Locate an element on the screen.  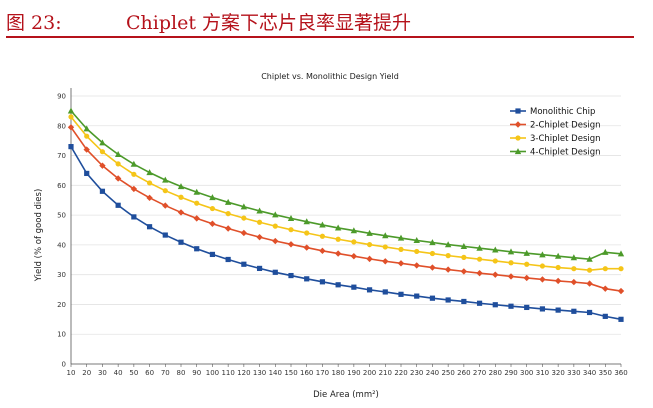
x-tick-label: 220 is located at coordinates (400, 373).